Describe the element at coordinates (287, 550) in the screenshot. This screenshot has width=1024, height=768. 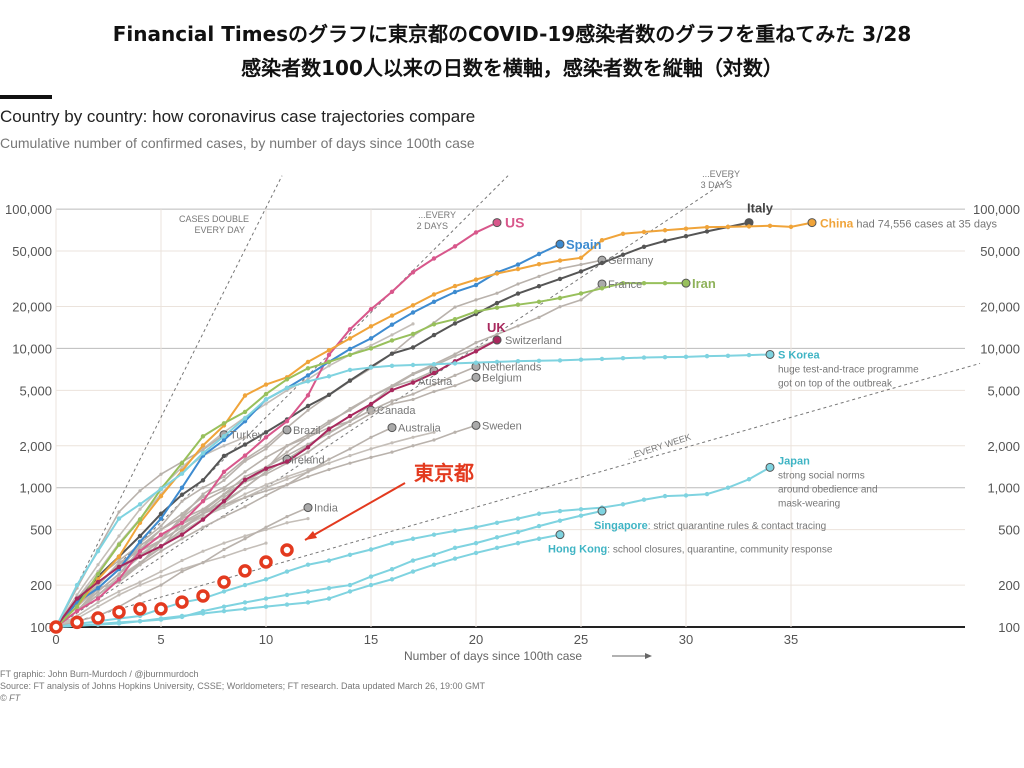
I see `tokyo-data-point` at that location.